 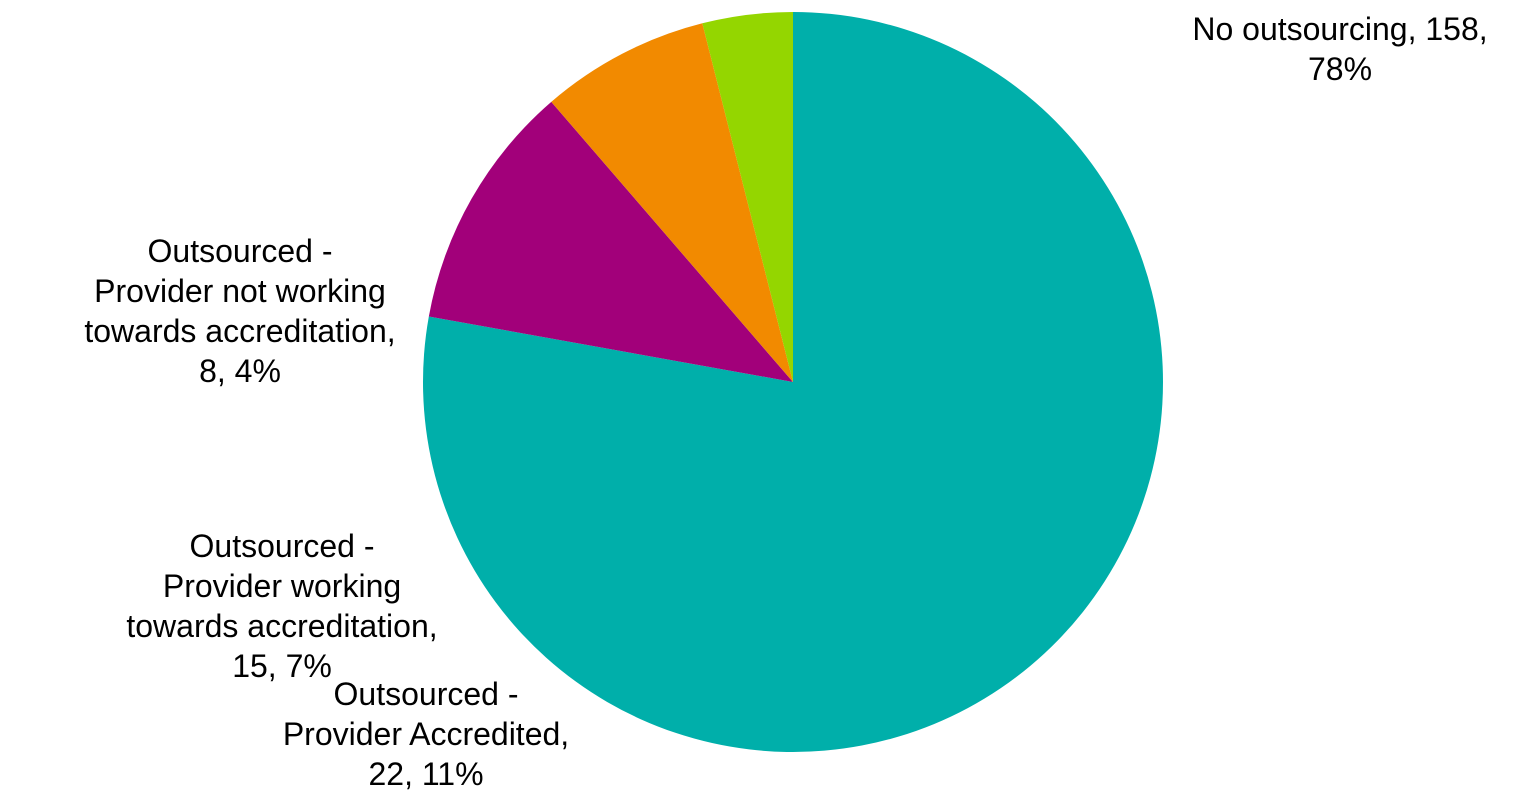 I want to click on pie-data-label-line: 22, 11%, so click(x=425, y=774).